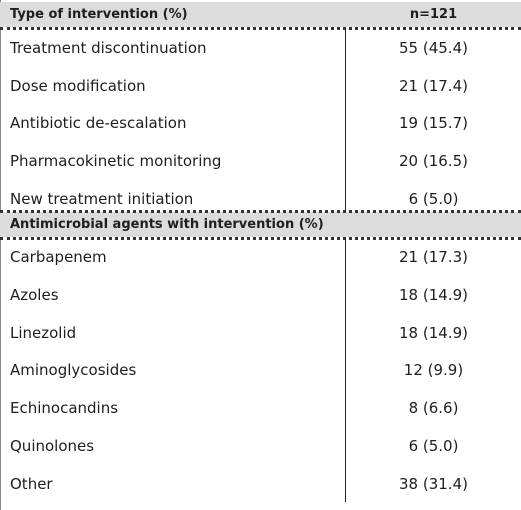 The image size is (521, 510). I want to click on row-value: 55 (45.4), so click(433, 47).